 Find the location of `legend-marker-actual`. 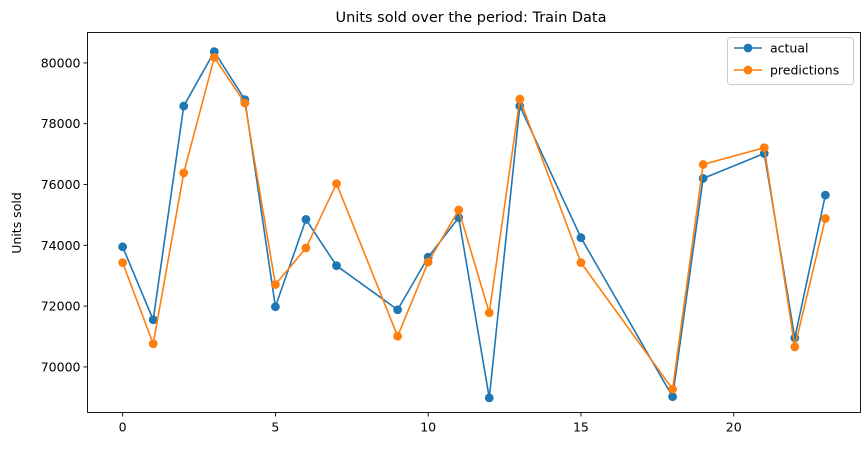

legend-marker-actual is located at coordinates (748, 48).